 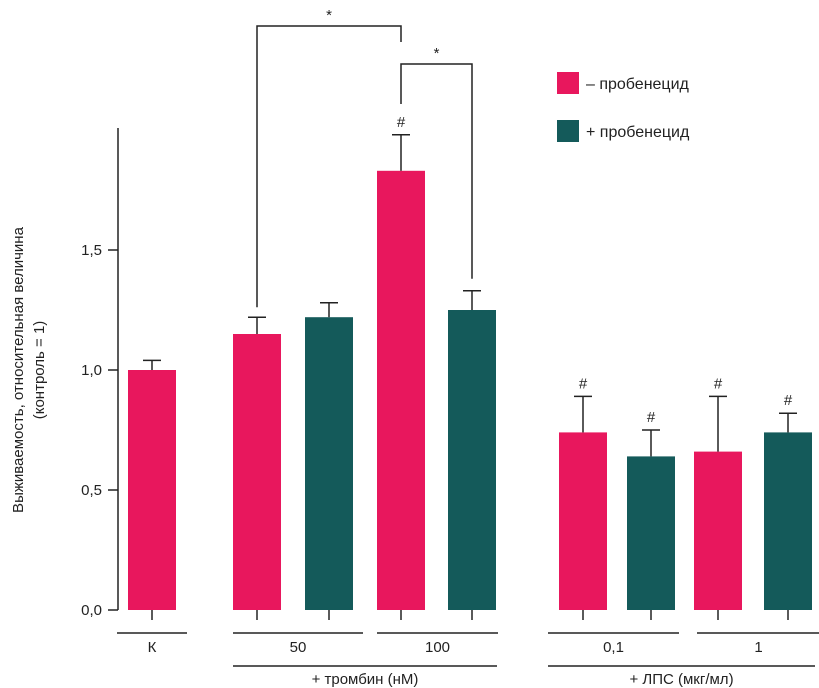 I want to click on legend-label: – пробенецид, so click(x=638, y=84).